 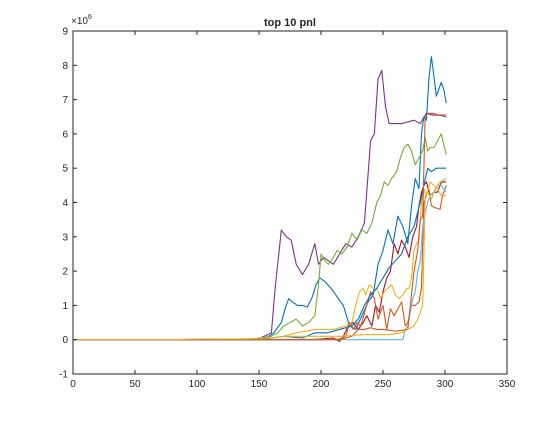 I want to click on chart-title: top 10 pnl, so click(x=290, y=23).